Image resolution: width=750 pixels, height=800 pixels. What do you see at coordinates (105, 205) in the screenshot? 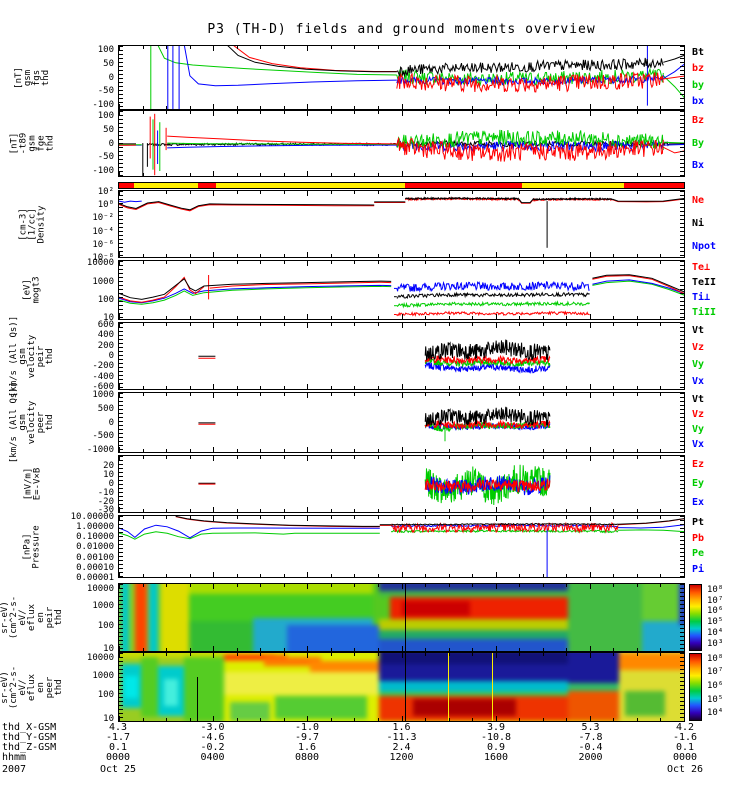
I see `ytick-label: 10⁰` at bounding box center [105, 205].